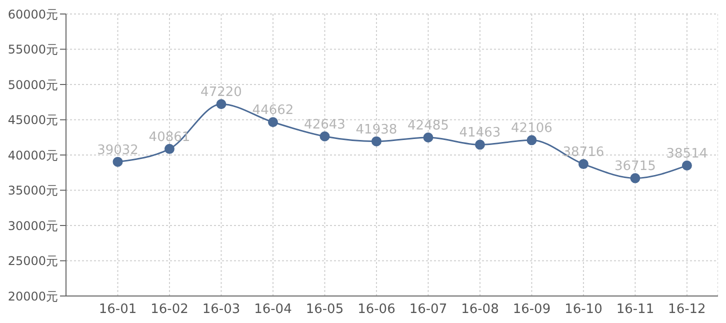 This screenshot has width=726, height=323. Describe the element at coordinates (33, 49) in the screenshot. I see `y-tick-label: 55000元` at that location.